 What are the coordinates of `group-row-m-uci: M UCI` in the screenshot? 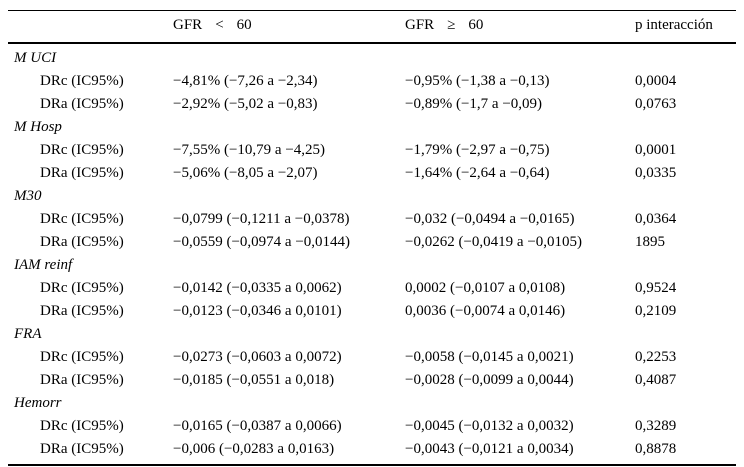 It's located at (372, 56).